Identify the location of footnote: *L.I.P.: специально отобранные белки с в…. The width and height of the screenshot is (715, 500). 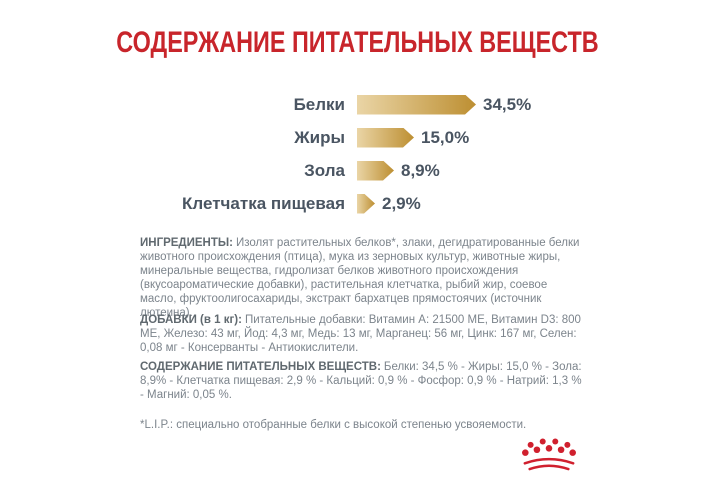
(333, 425).